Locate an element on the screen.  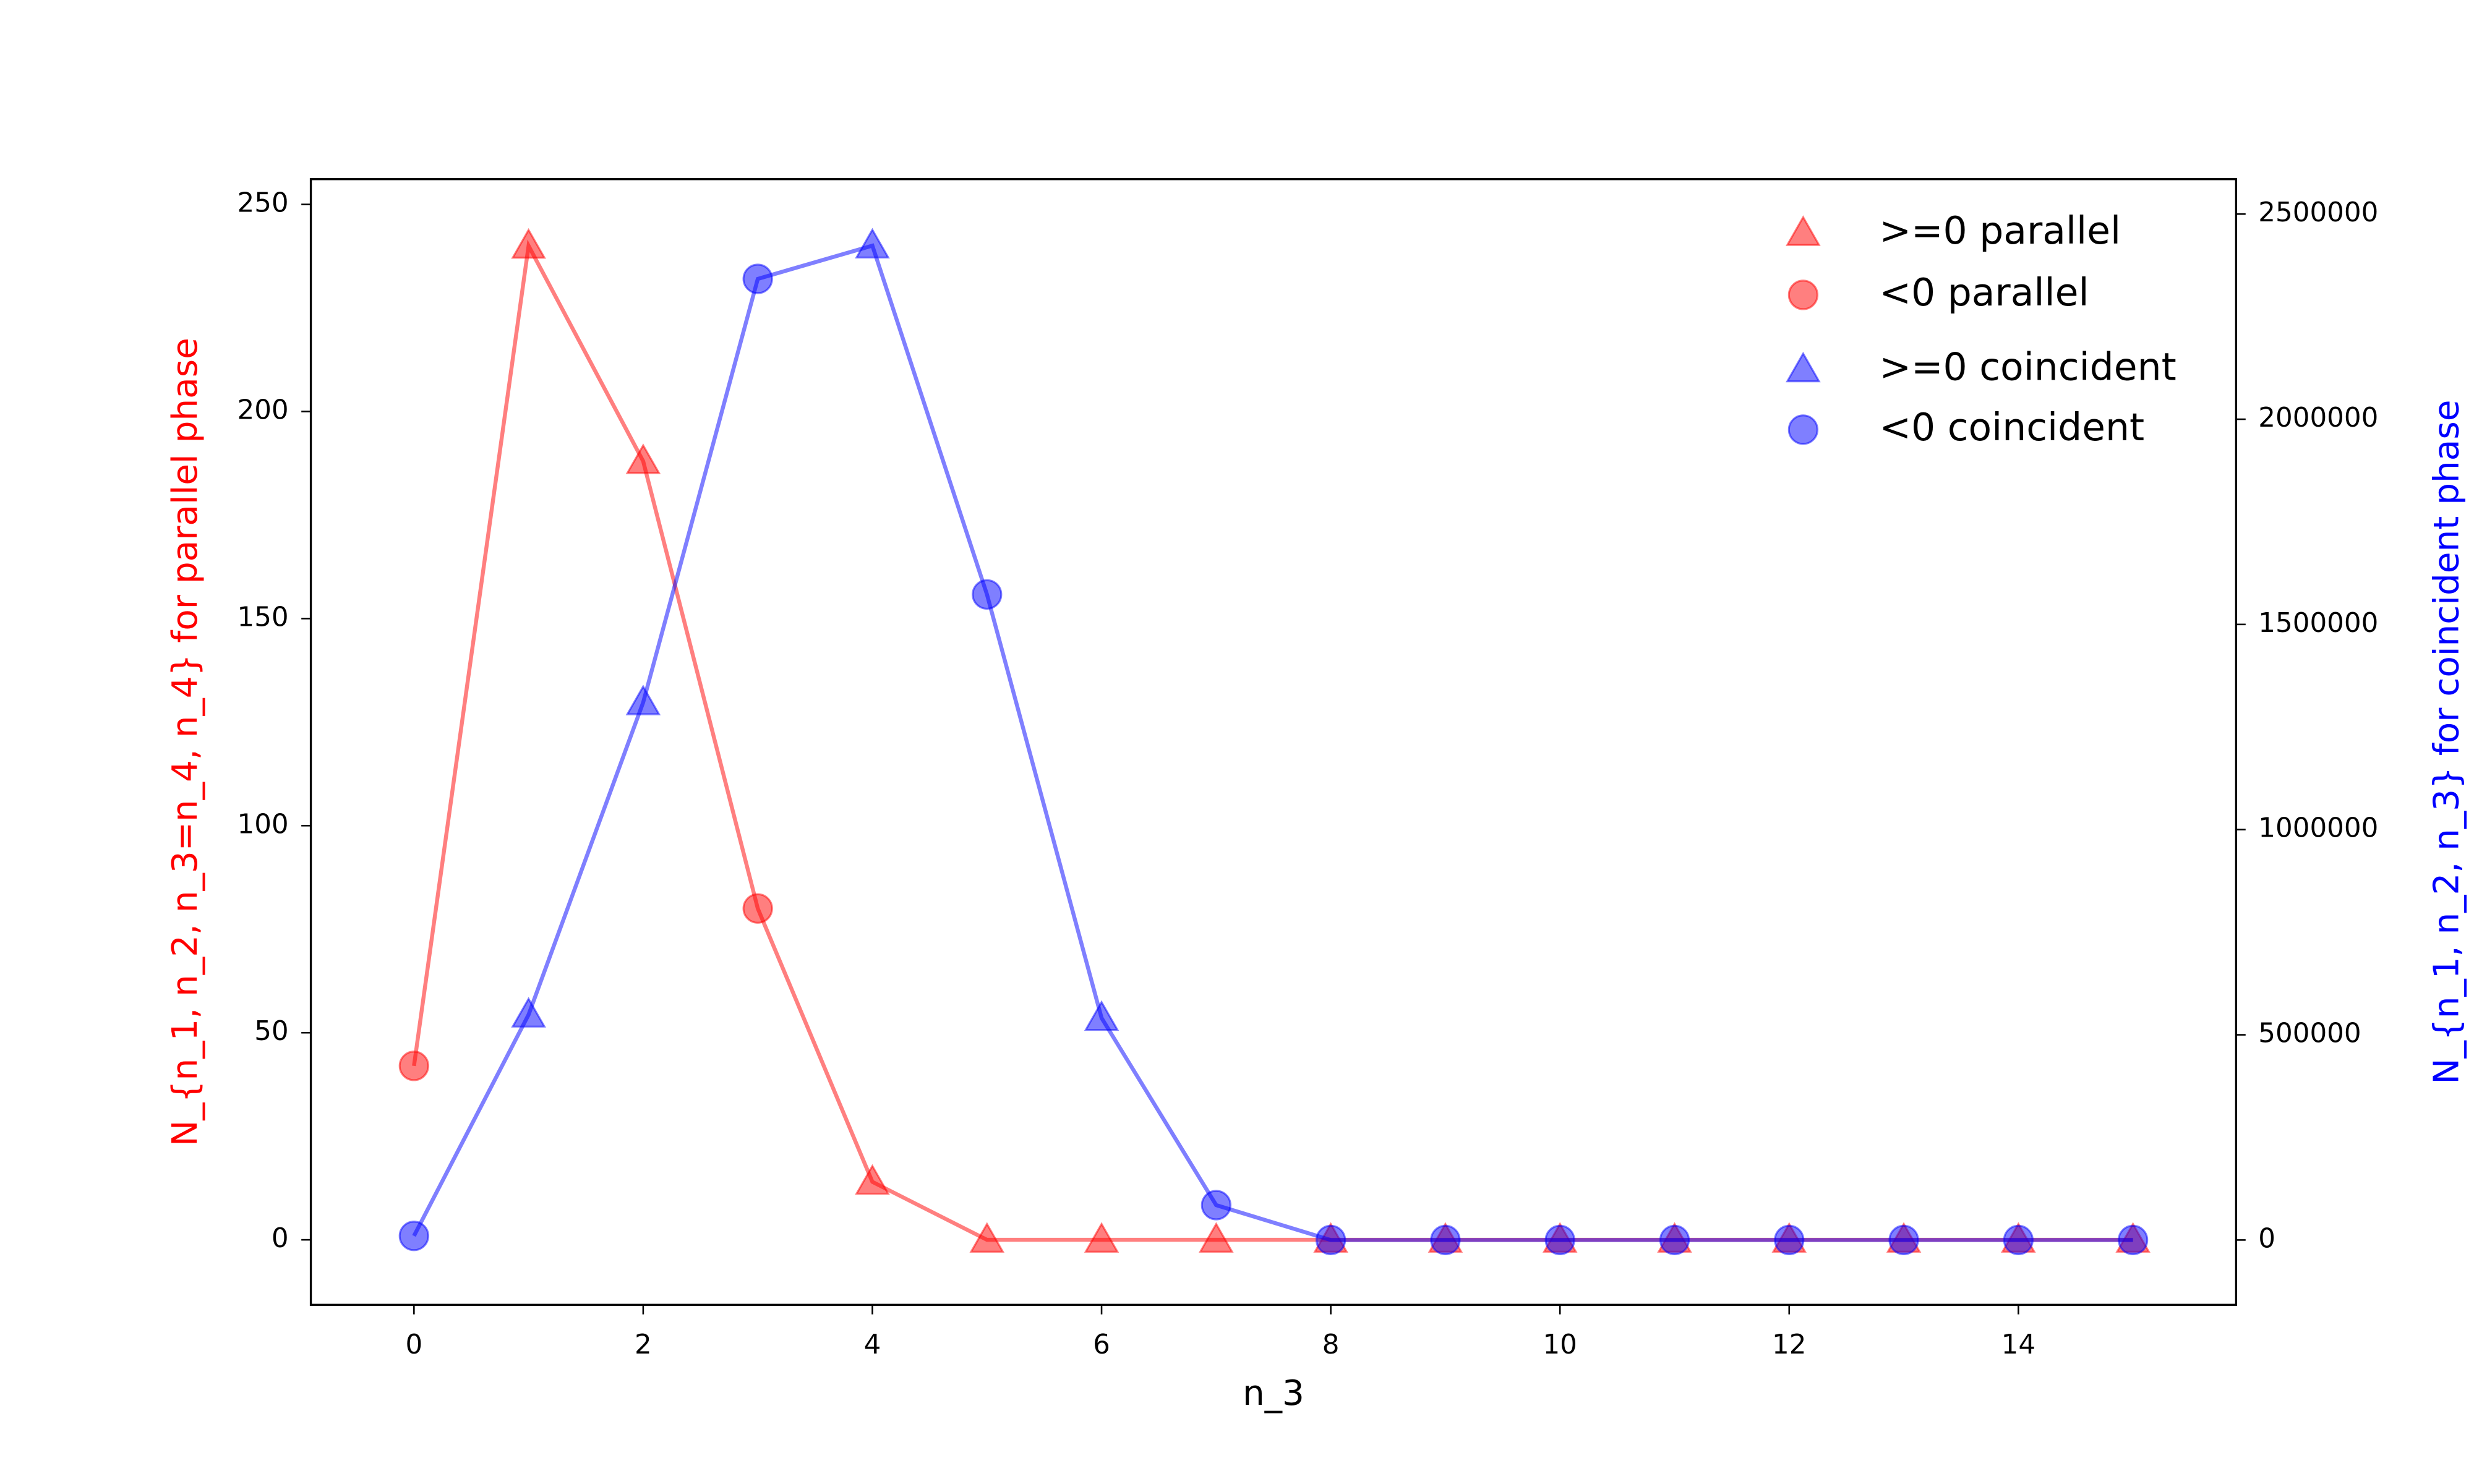
legend-label: >=0 coincident is located at coordinates (2027, 367).